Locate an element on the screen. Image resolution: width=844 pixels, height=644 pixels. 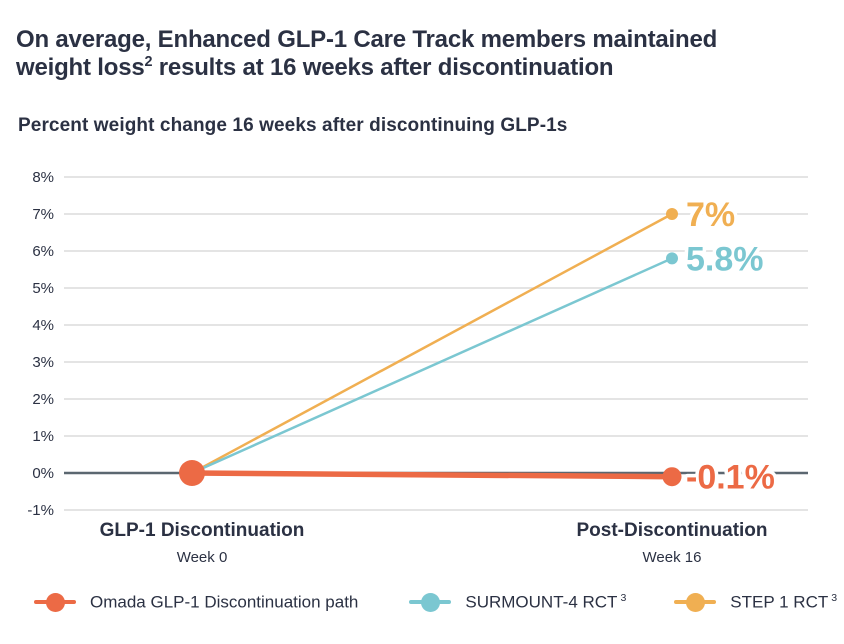
y-tick-label: 2% is located at coordinates (43, 399).